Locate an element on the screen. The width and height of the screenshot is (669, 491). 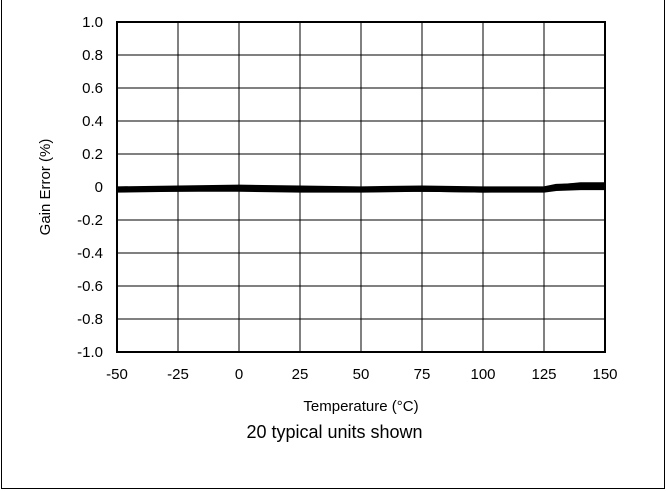
x-tick-label: 50 is located at coordinates (361, 374).